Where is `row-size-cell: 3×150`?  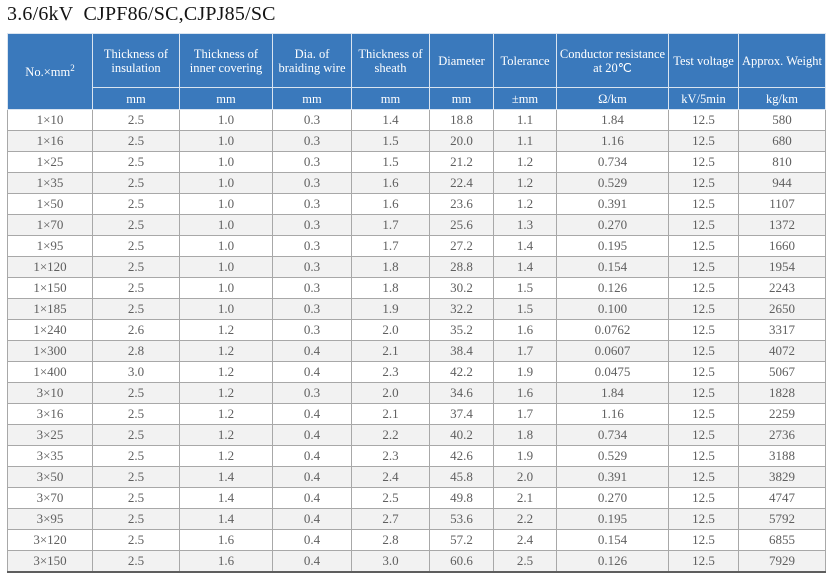 row-size-cell: 3×150 is located at coordinates (50, 561).